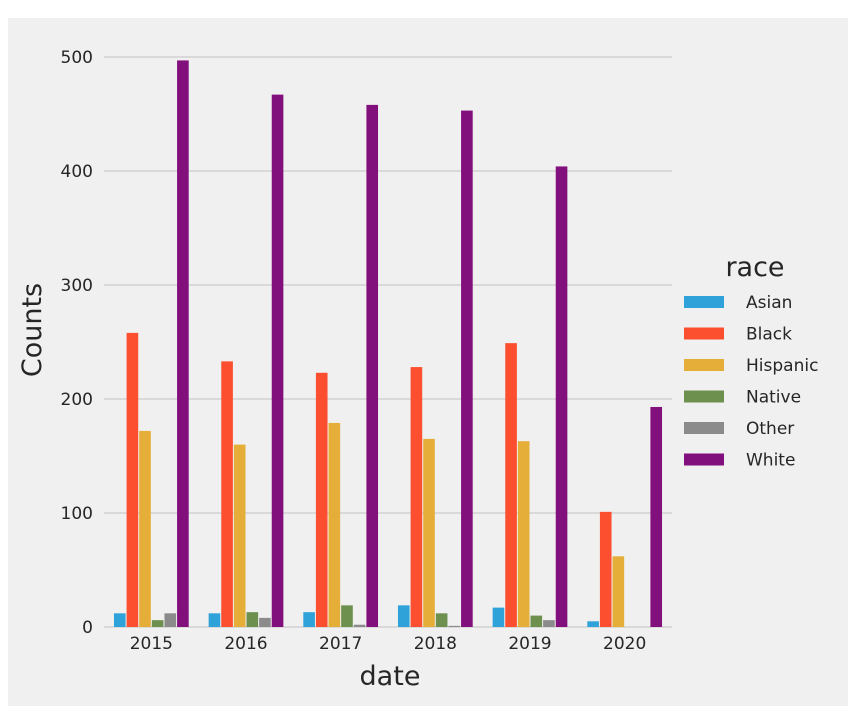  I want to click on bar-other-2015, so click(170, 620).